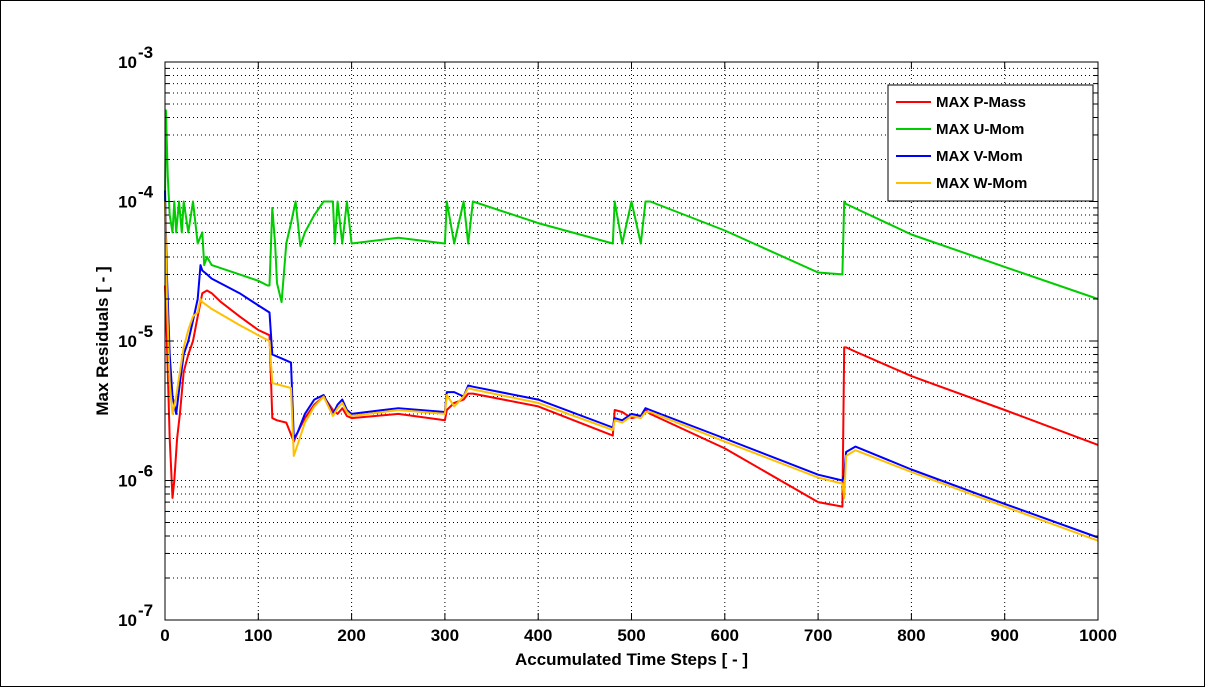  What do you see at coordinates (538, 635) in the screenshot?
I see `x-tick-label: 400` at bounding box center [538, 635].